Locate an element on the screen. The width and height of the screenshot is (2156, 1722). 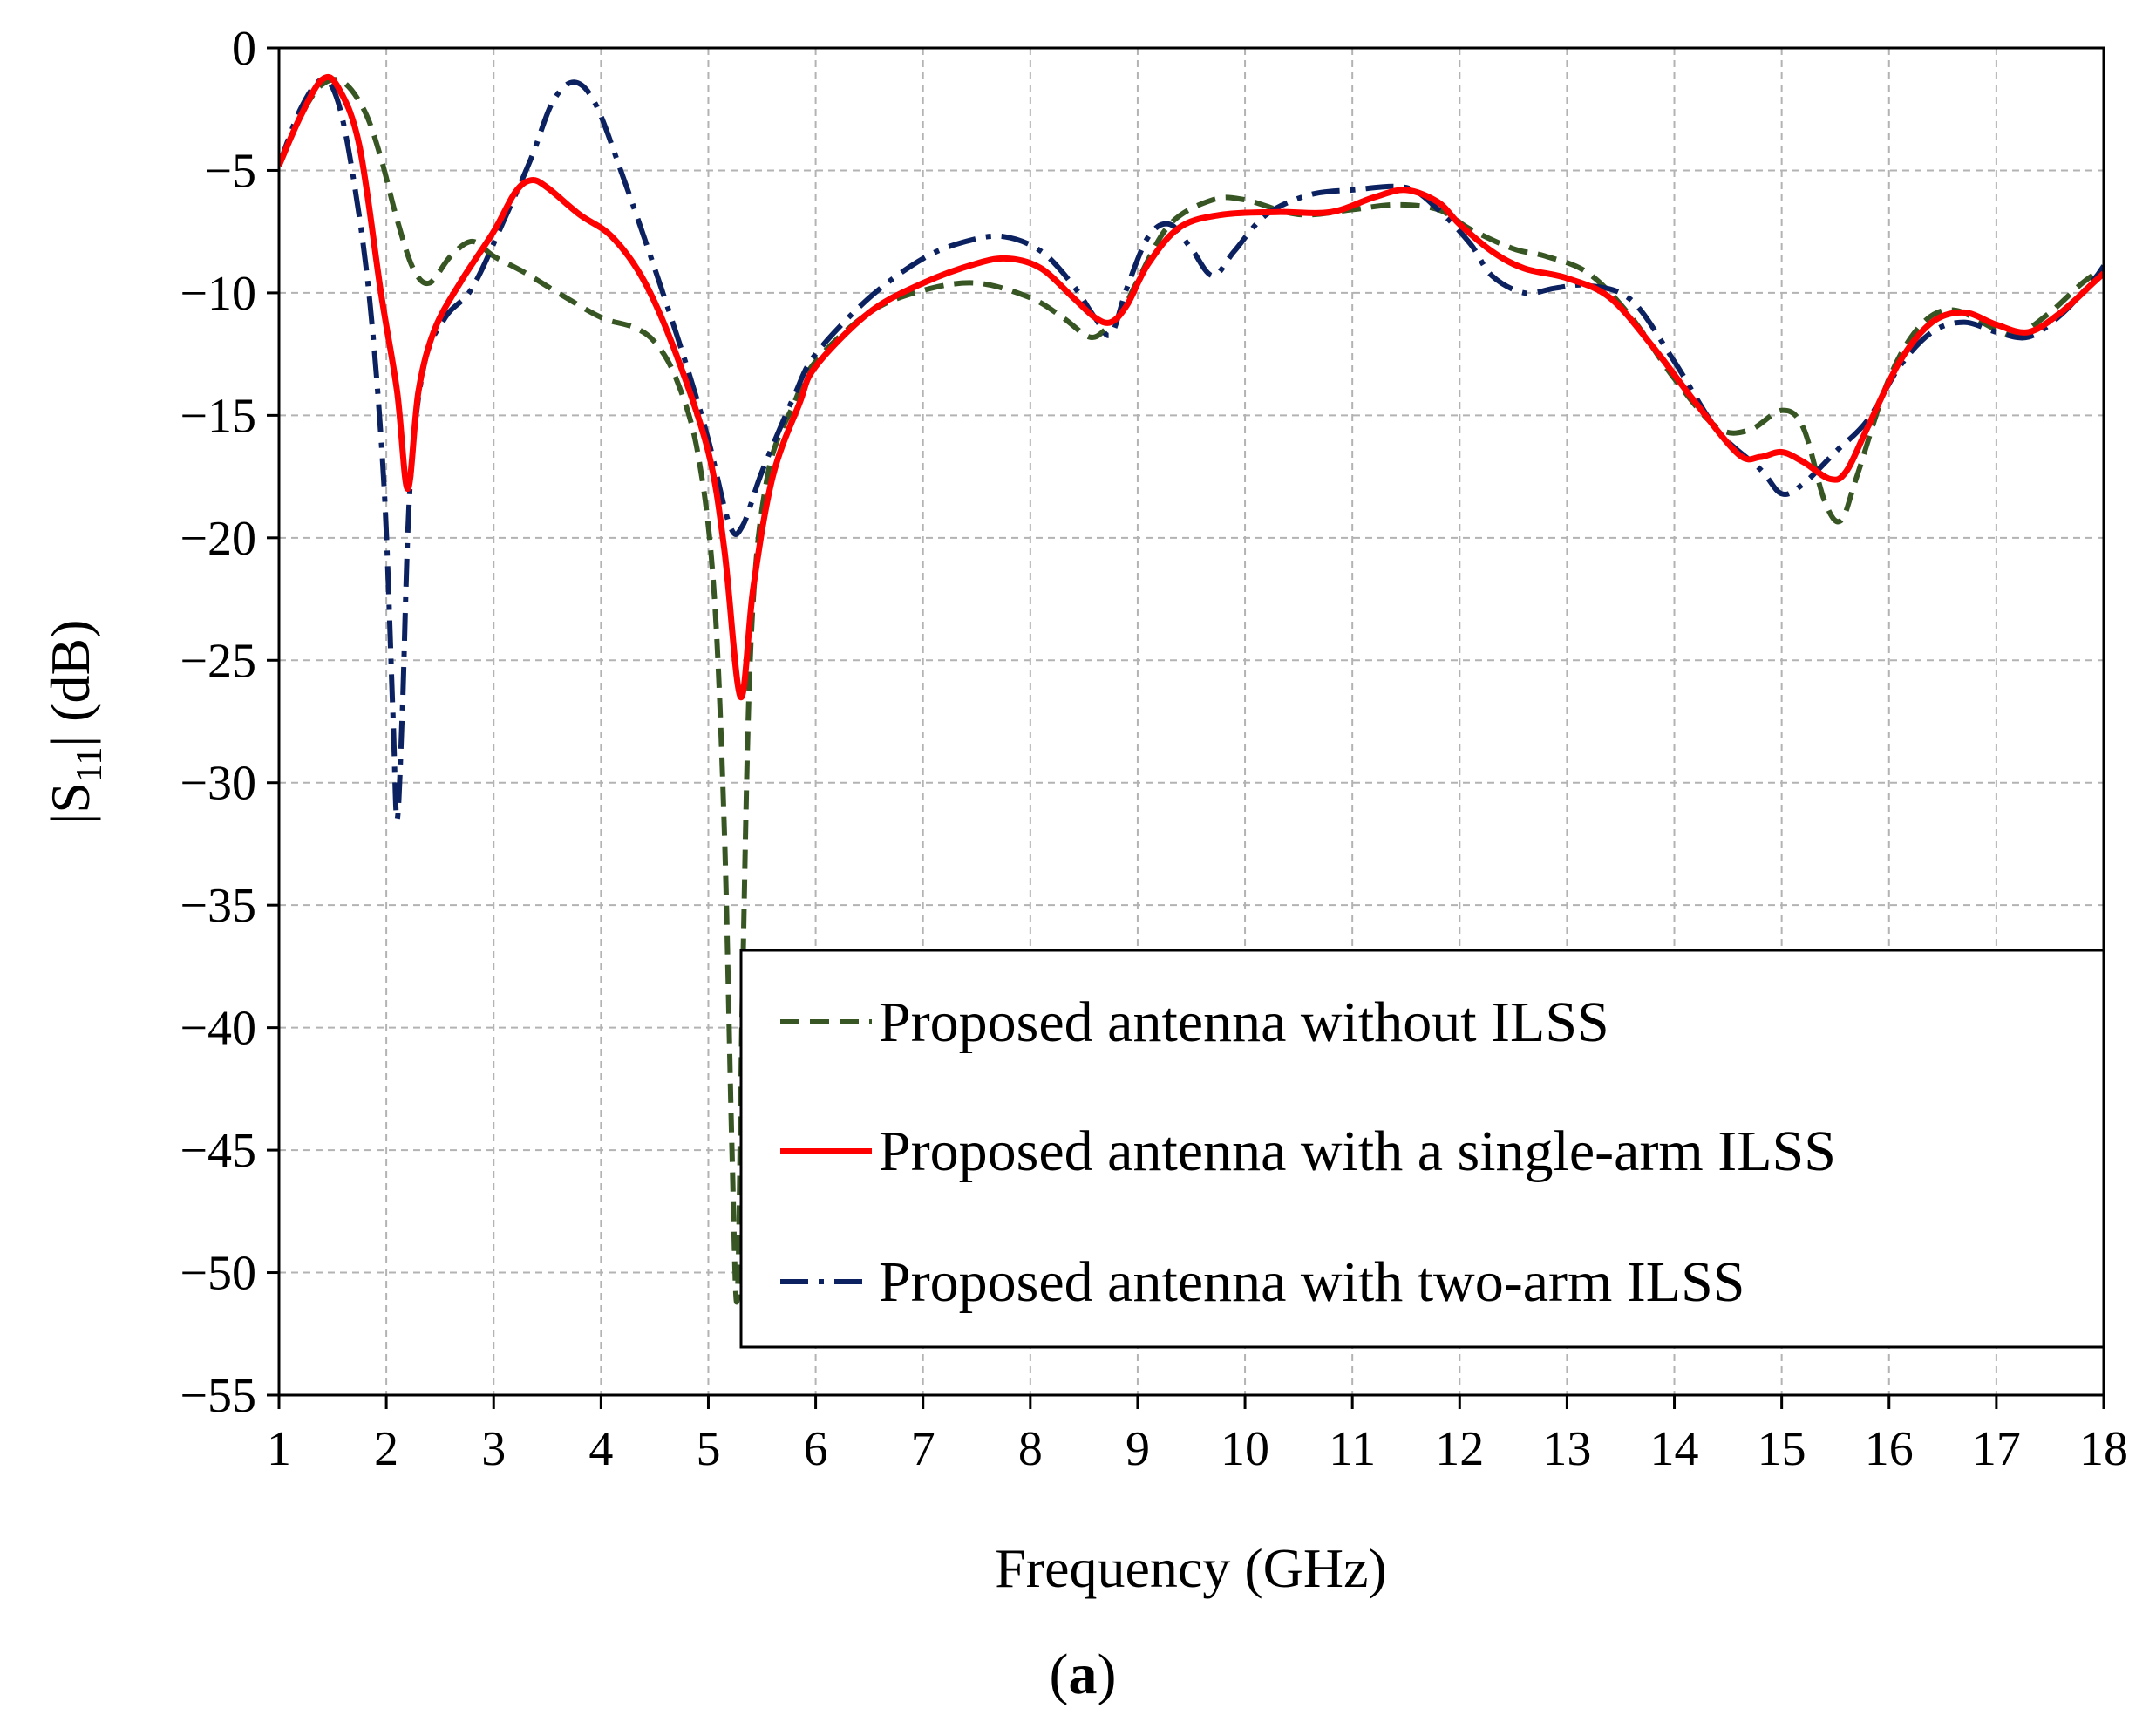
x-tick-label: 8 is located at coordinates (1030, 1449).